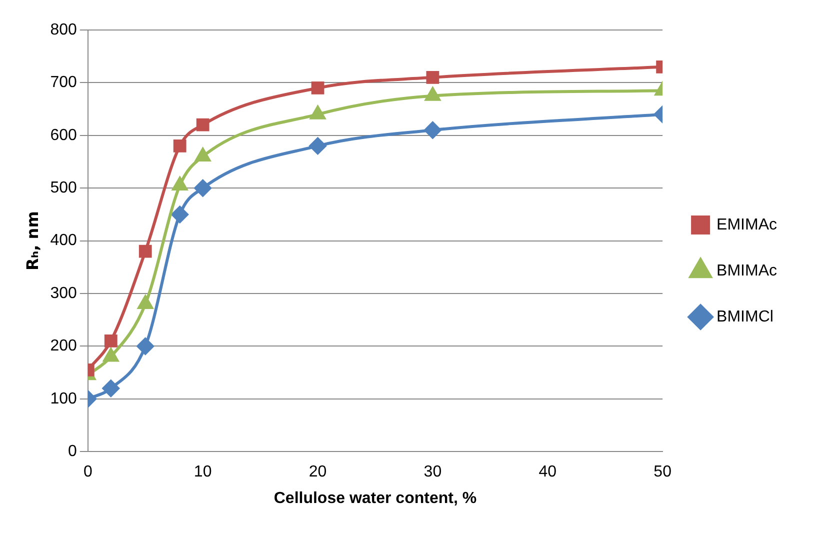 The height and width of the screenshot is (542, 817). Describe the element at coordinates (63, 83) in the screenshot. I see `y-tick-label: 700` at that location.